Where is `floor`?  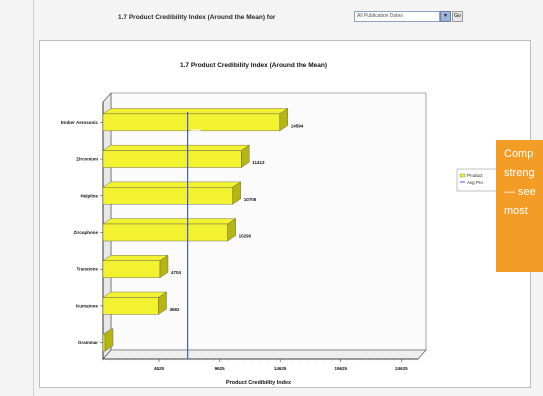 floor is located at coordinates (264, 354).